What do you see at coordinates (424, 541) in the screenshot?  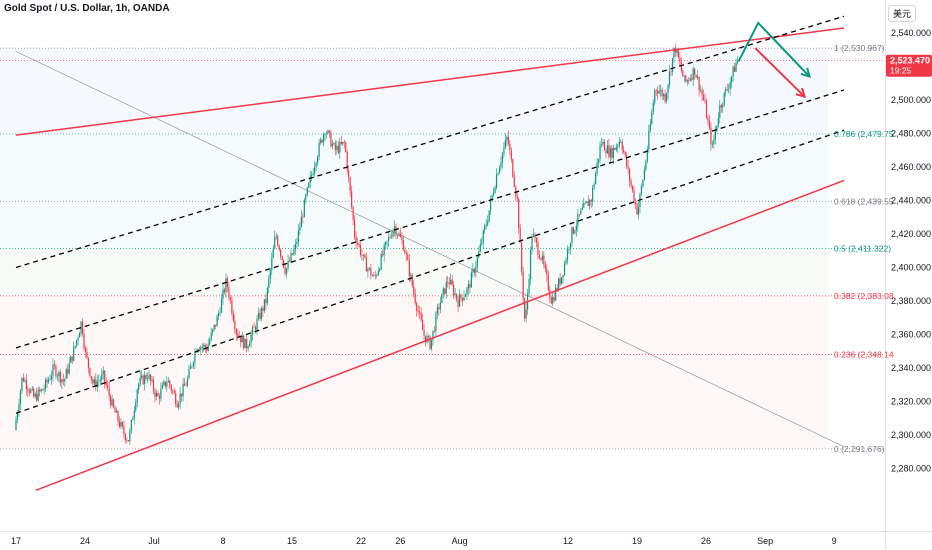 I see `time-axis: 17 24 Jul 8 15 22 26 Aug 12 19 26 Sep 9` at bounding box center [424, 541].